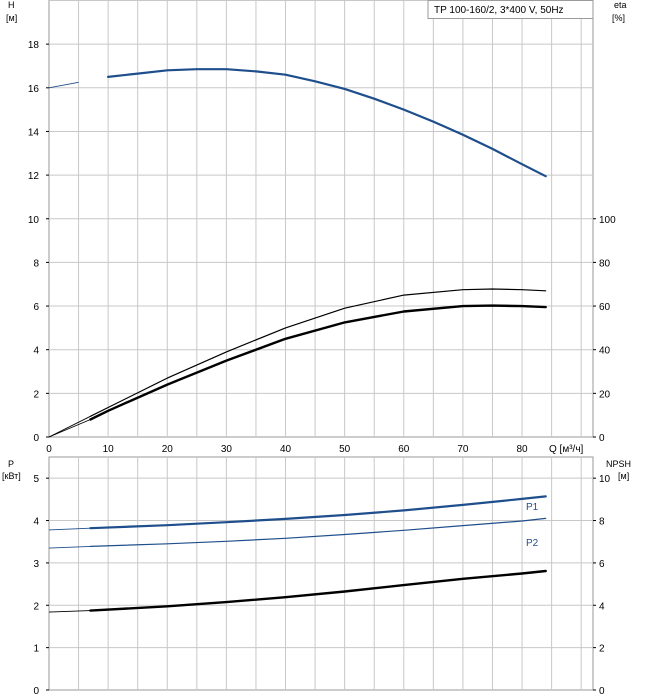  What do you see at coordinates (620, 5) in the screenshot?
I see `eta-axis-title: eta` at bounding box center [620, 5].